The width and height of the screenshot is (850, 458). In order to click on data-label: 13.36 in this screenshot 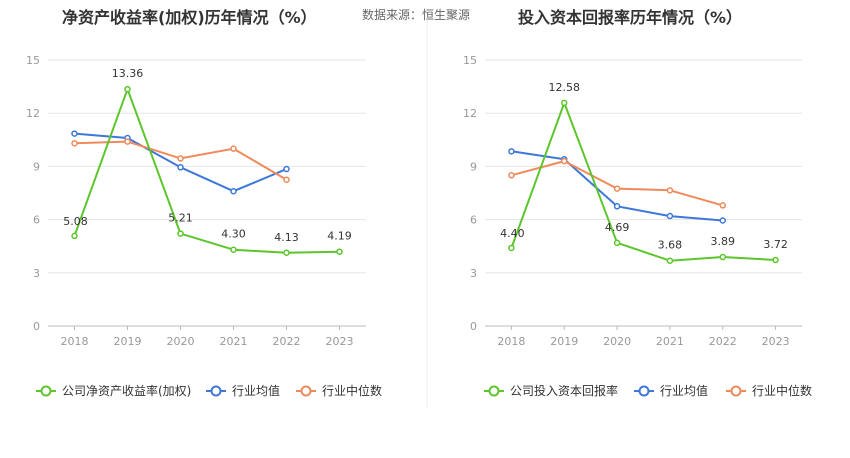, I will do `click(128, 73)`.